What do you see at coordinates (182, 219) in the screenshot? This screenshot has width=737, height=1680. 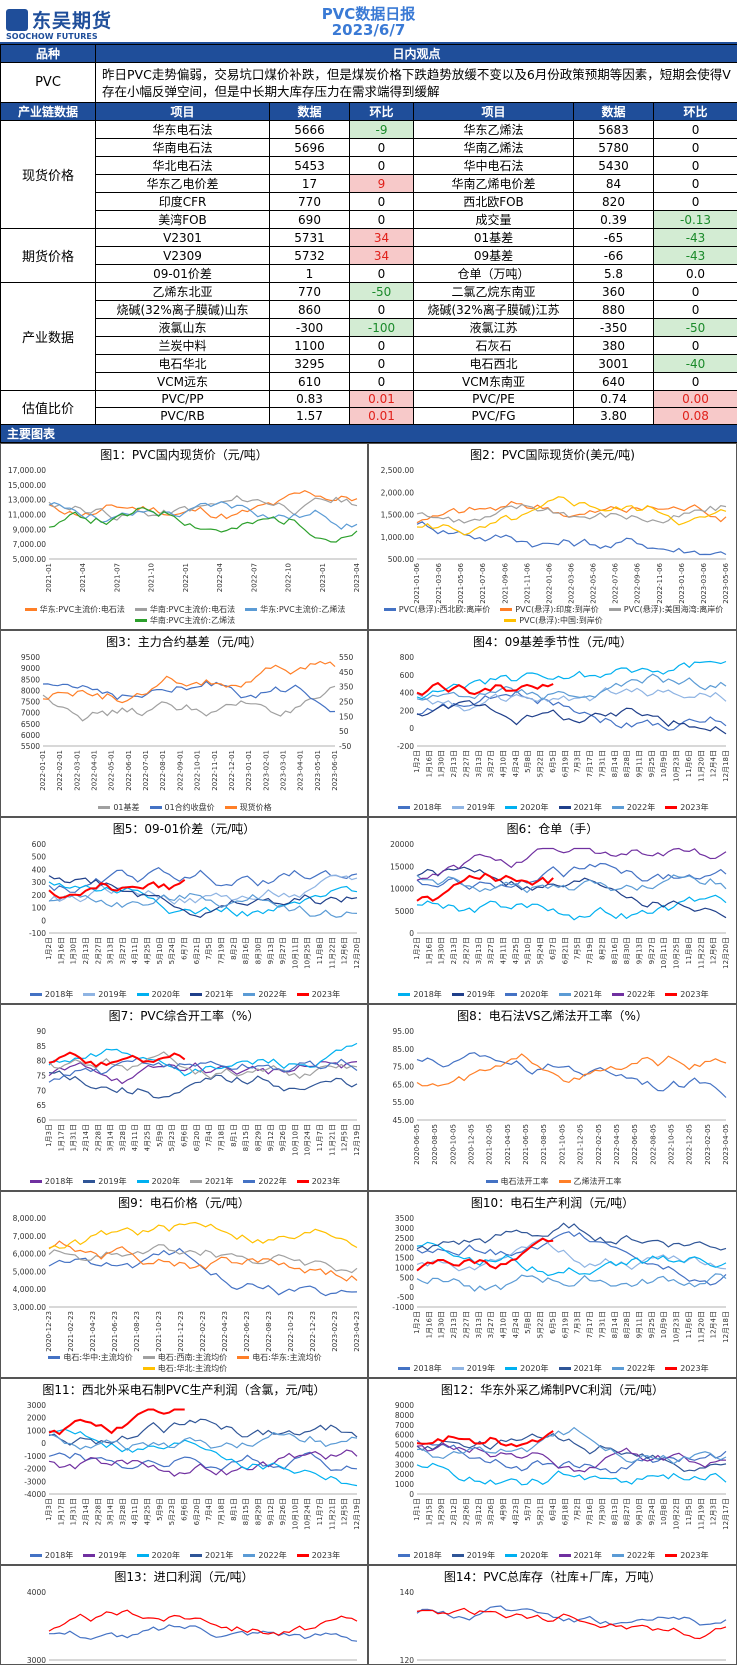 I see `item-cell: 美湾FOB` at bounding box center [182, 219].